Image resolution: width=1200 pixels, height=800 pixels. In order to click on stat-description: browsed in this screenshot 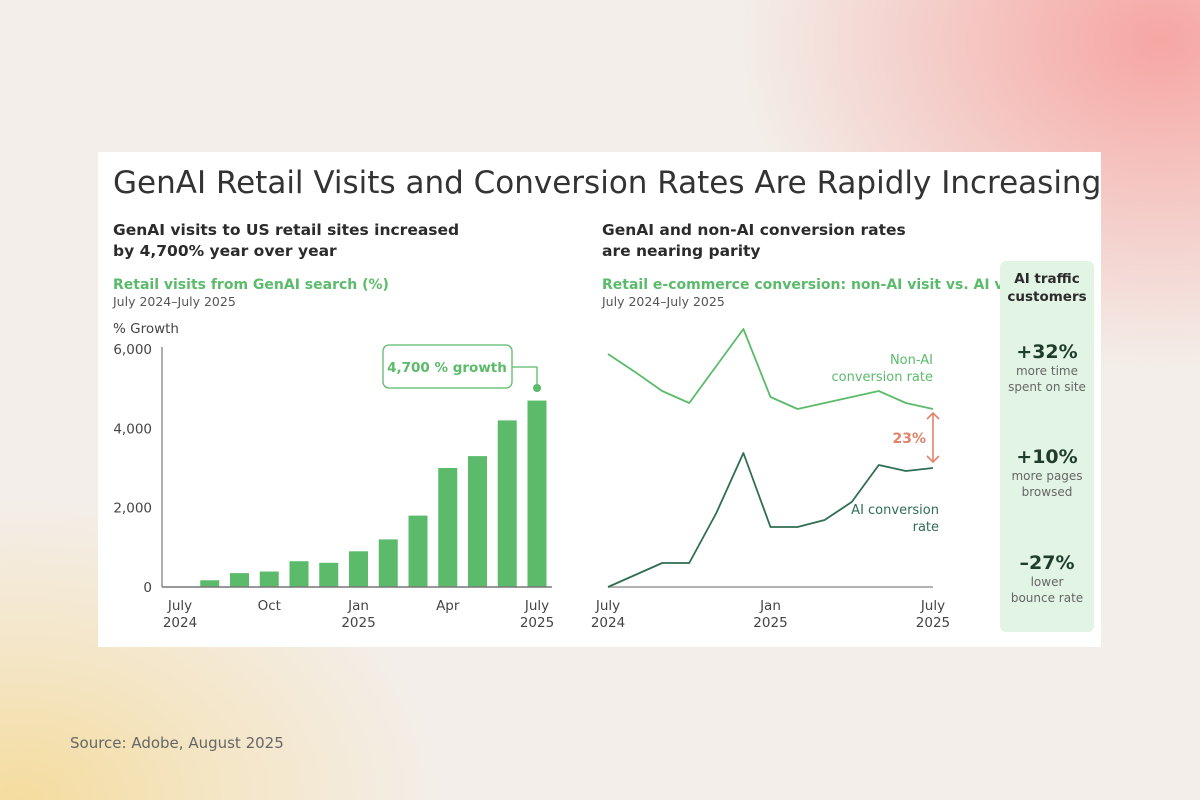, I will do `click(1047, 492)`.